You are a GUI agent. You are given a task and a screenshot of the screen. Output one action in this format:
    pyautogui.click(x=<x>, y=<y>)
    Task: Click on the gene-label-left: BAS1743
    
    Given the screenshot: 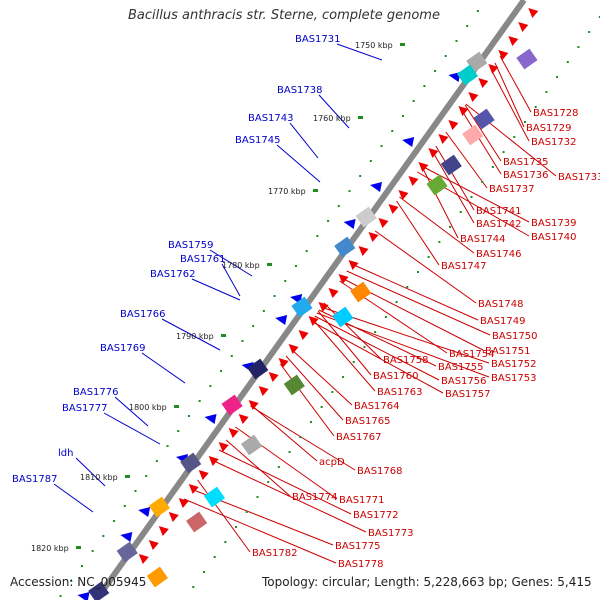 What is the action you would take?
    pyautogui.click(x=271, y=118)
    